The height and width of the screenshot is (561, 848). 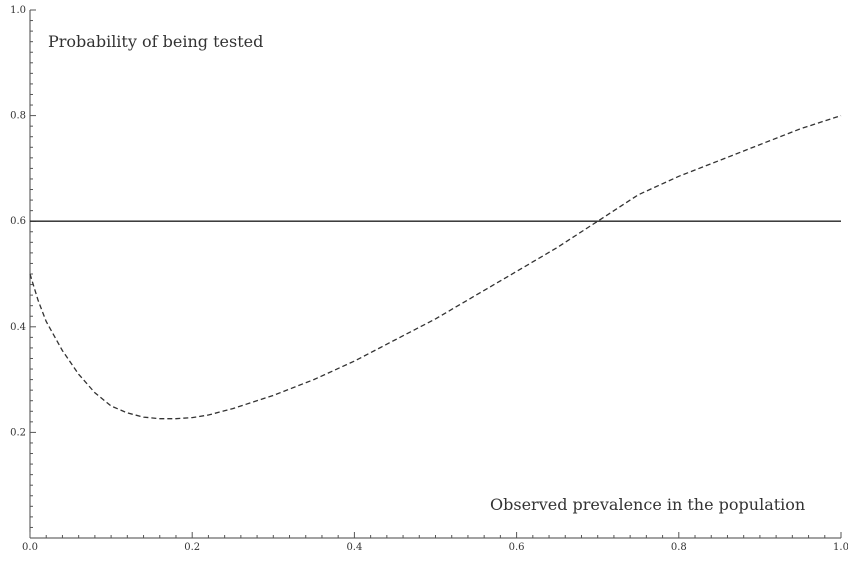 What do you see at coordinates (354, 547) in the screenshot?
I see `x-tick-label: 0.4` at bounding box center [354, 547].